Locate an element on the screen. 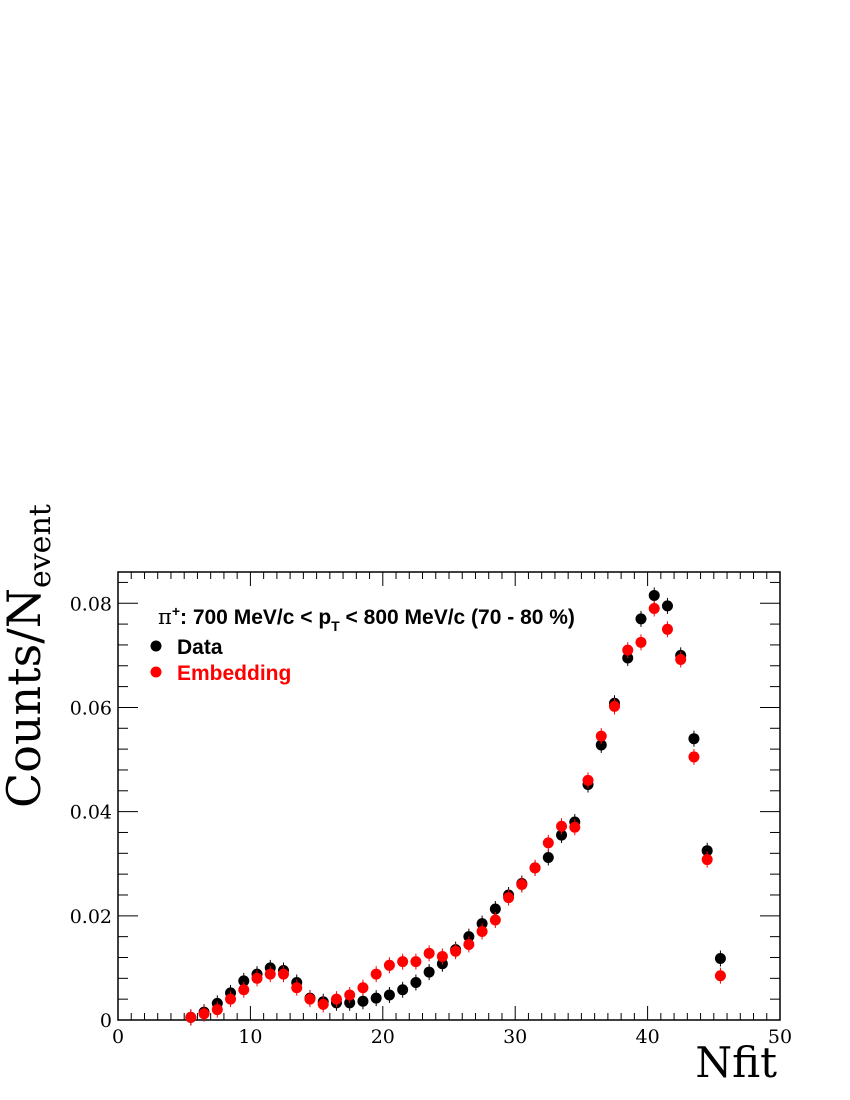  legend-marker-data is located at coordinates (156, 646).